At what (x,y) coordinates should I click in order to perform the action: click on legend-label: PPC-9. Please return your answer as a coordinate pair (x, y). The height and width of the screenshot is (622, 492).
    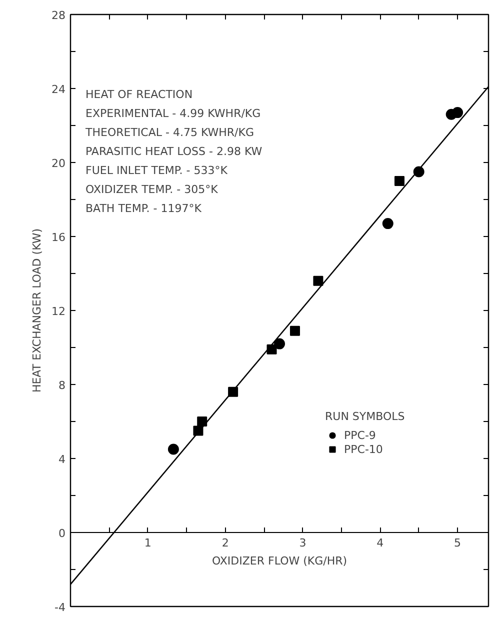
    Looking at the image, I should click on (360, 435).